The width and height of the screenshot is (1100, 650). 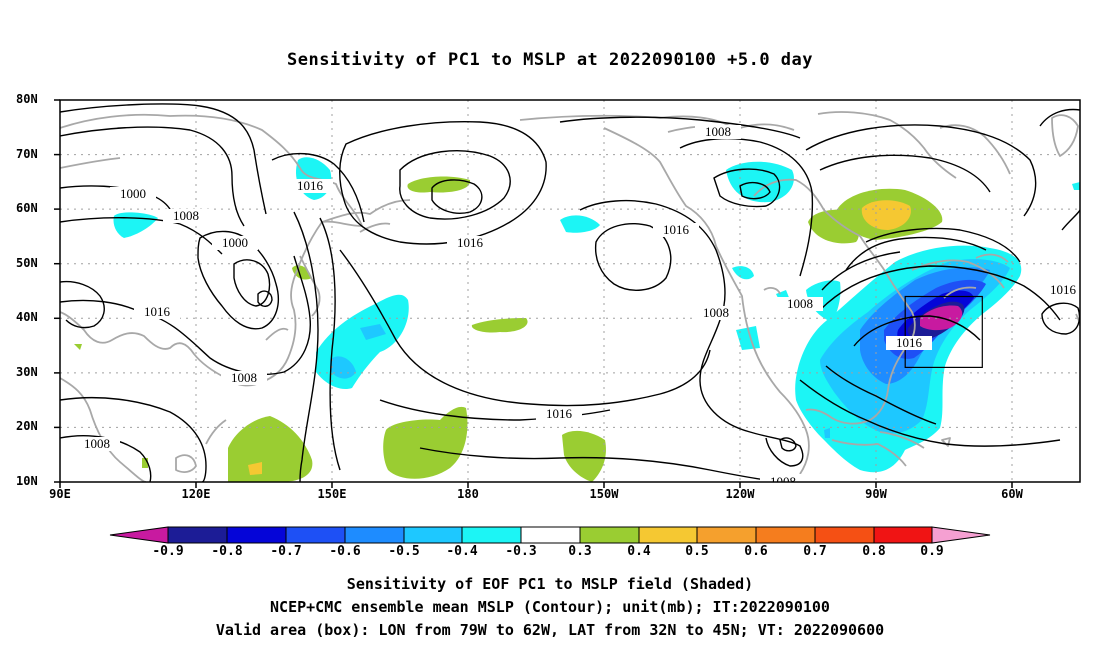 What do you see at coordinates (604, 494) in the screenshot?
I see `lon-label: 150W` at bounding box center [604, 494].